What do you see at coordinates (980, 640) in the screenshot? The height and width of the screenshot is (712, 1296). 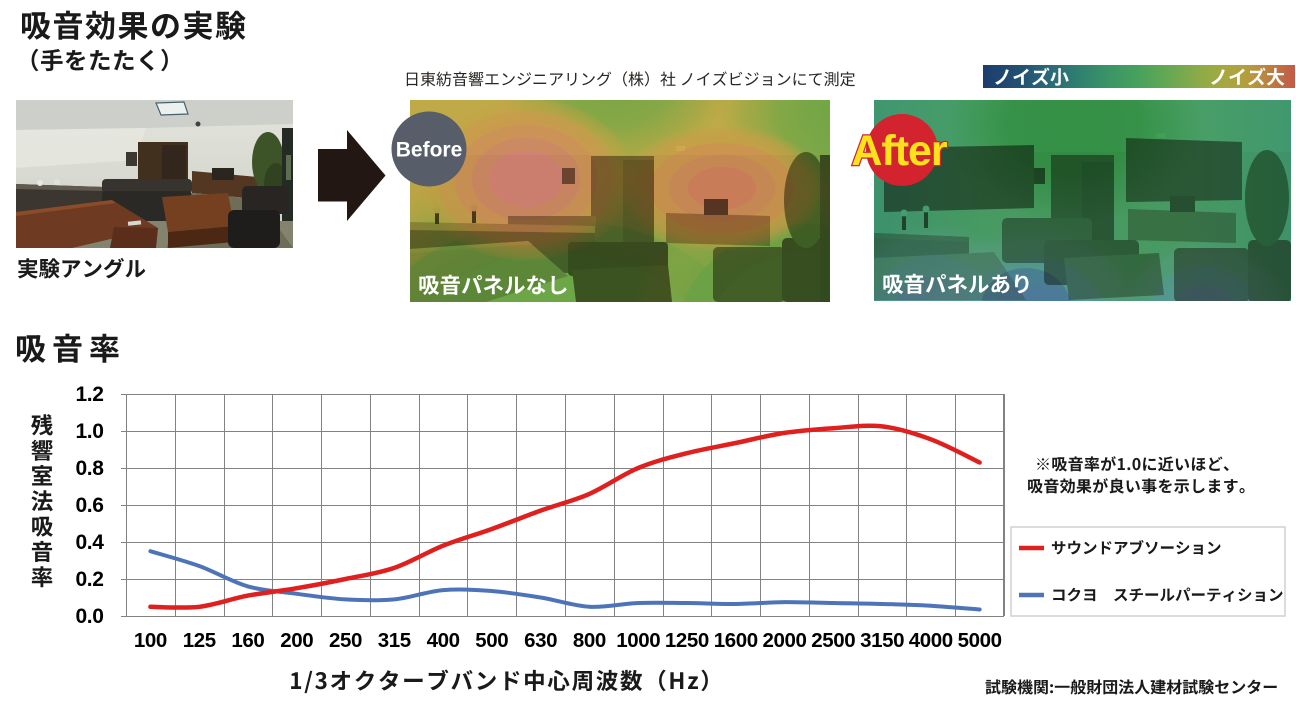 I see `svg-text: 5000` at bounding box center [980, 640].